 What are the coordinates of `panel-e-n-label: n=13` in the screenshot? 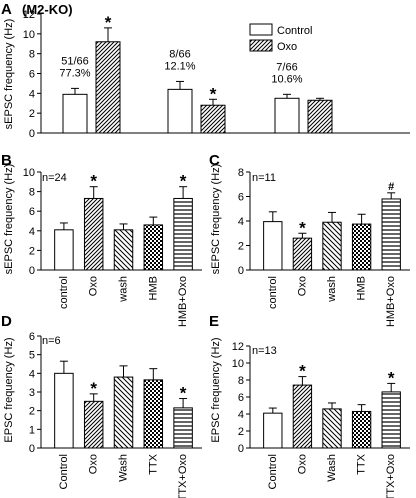 It's located at (264, 351).